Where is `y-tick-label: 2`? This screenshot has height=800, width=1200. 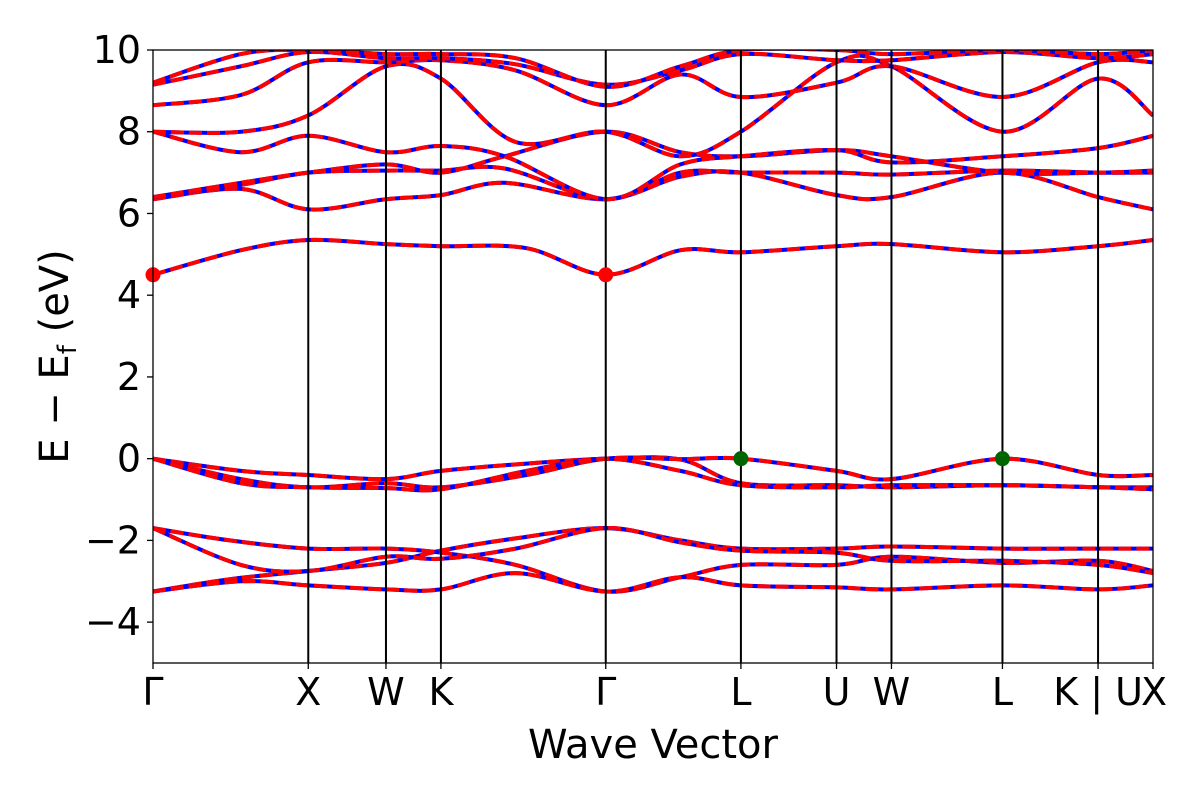 y-tick-label: 2 is located at coordinates (129, 377).